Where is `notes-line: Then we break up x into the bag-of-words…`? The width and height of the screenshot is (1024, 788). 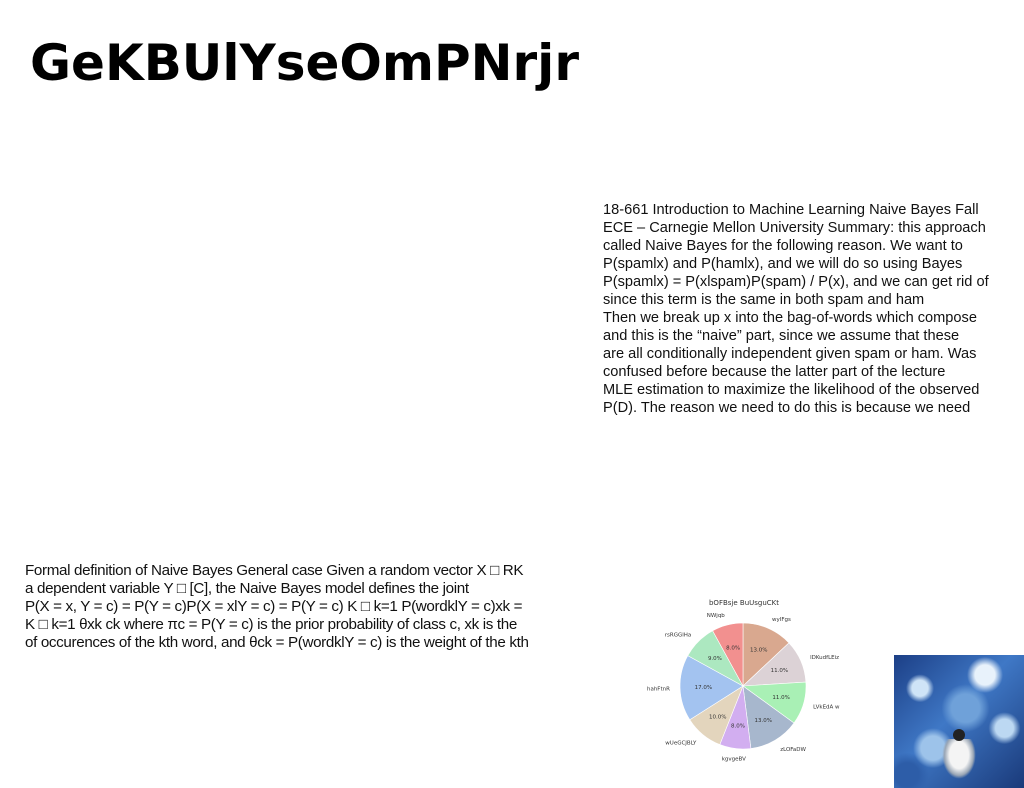
notes-line: Then we break up x into the bag-of-words… is located at coordinates (790, 318).